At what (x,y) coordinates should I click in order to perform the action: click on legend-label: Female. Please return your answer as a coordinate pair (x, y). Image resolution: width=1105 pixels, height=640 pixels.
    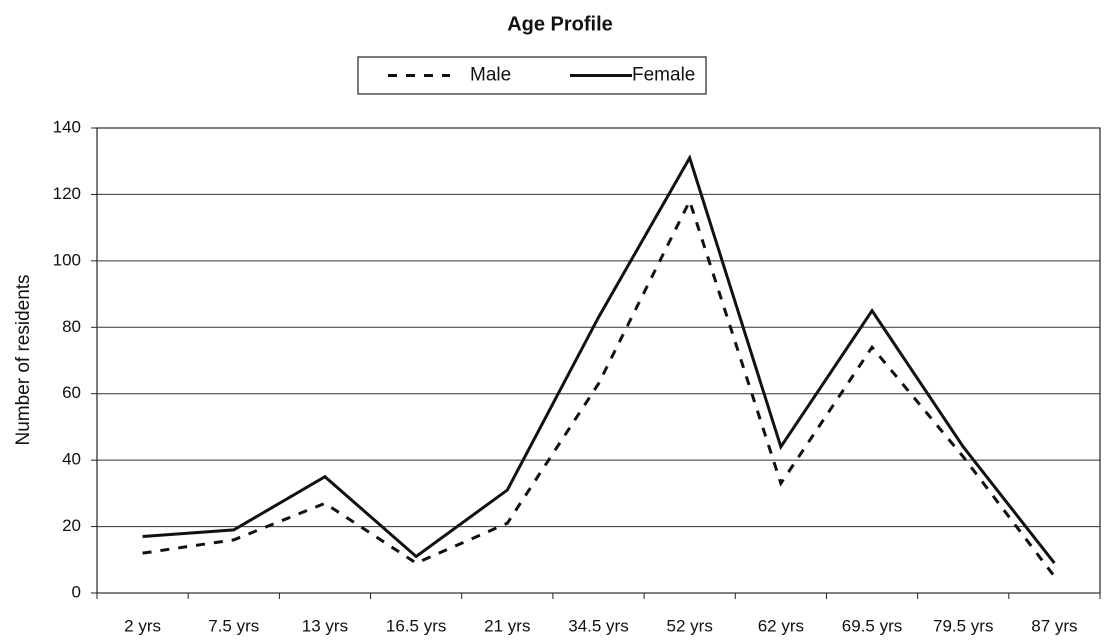
    Looking at the image, I should click on (663, 75).